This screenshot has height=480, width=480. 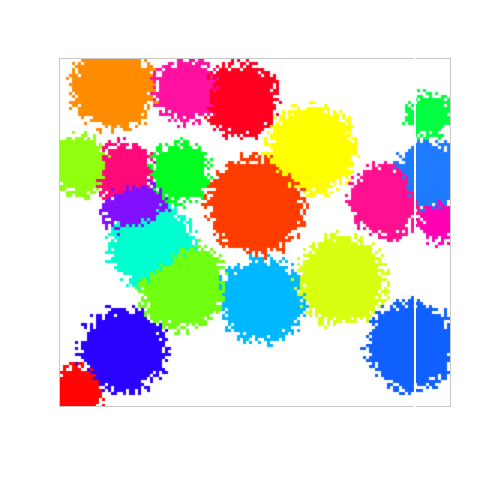 I want to click on board-divider-line, so click(x=415, y=232).